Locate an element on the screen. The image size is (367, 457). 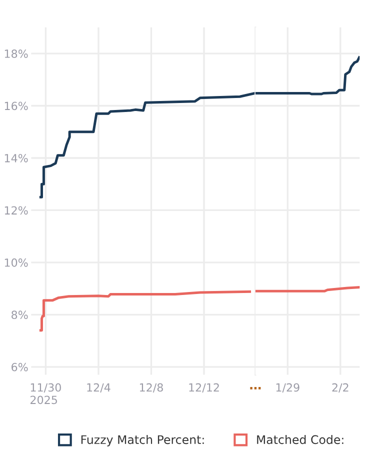
legend-label: Fuzzy Match Percent: is located at coordinates (142, 440).